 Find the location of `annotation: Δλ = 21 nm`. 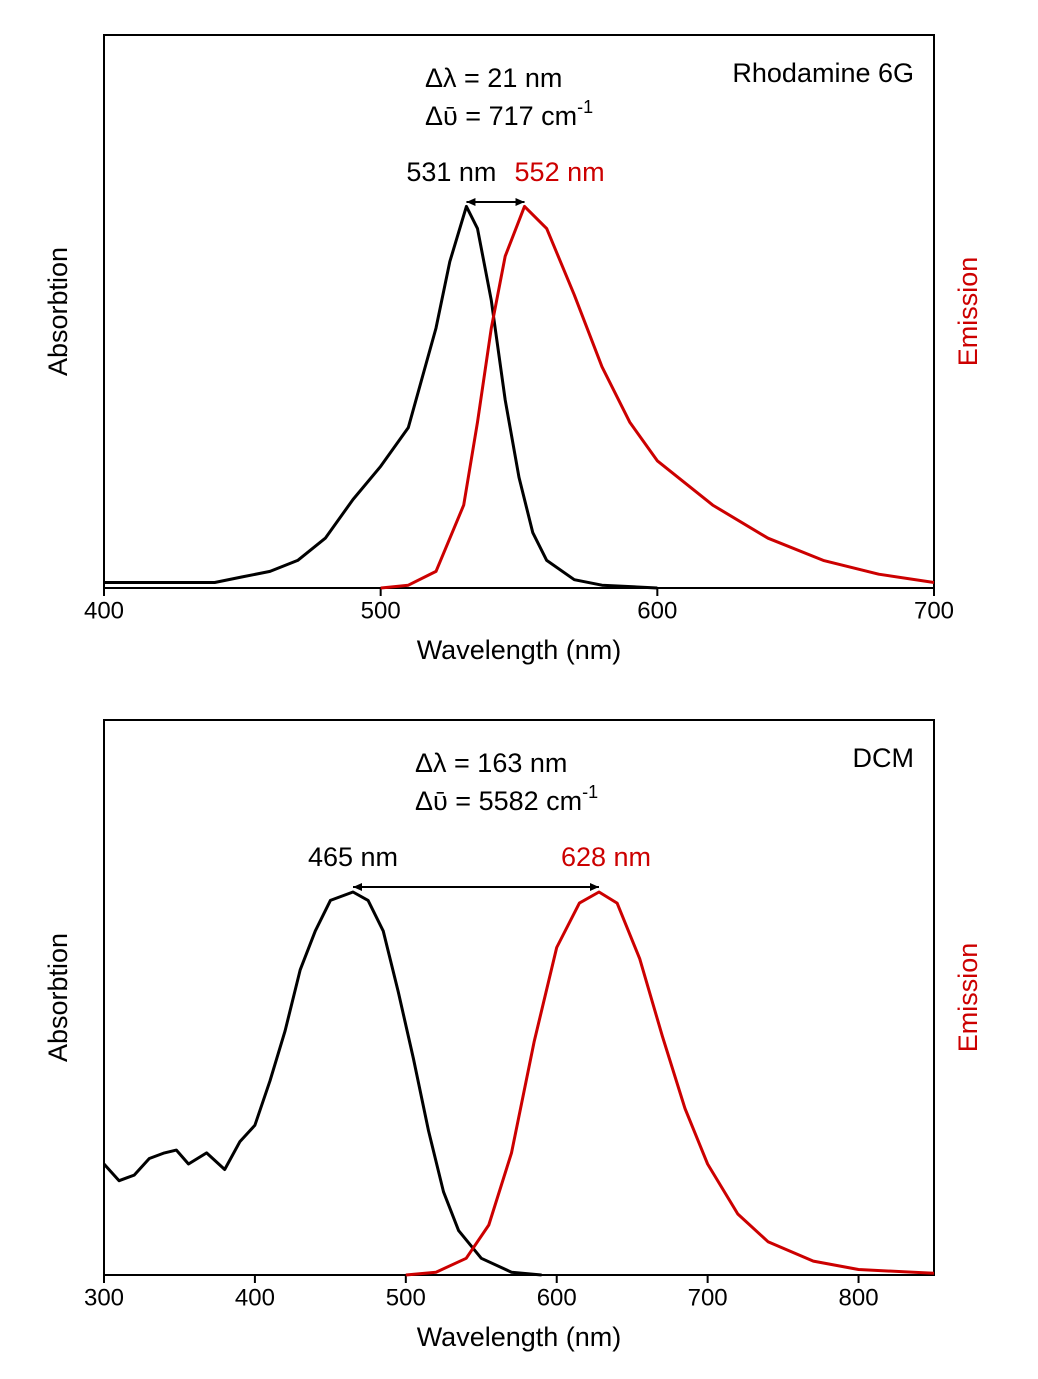

annotation: Δλ = 21 nm is located at coordinates (493, 78).